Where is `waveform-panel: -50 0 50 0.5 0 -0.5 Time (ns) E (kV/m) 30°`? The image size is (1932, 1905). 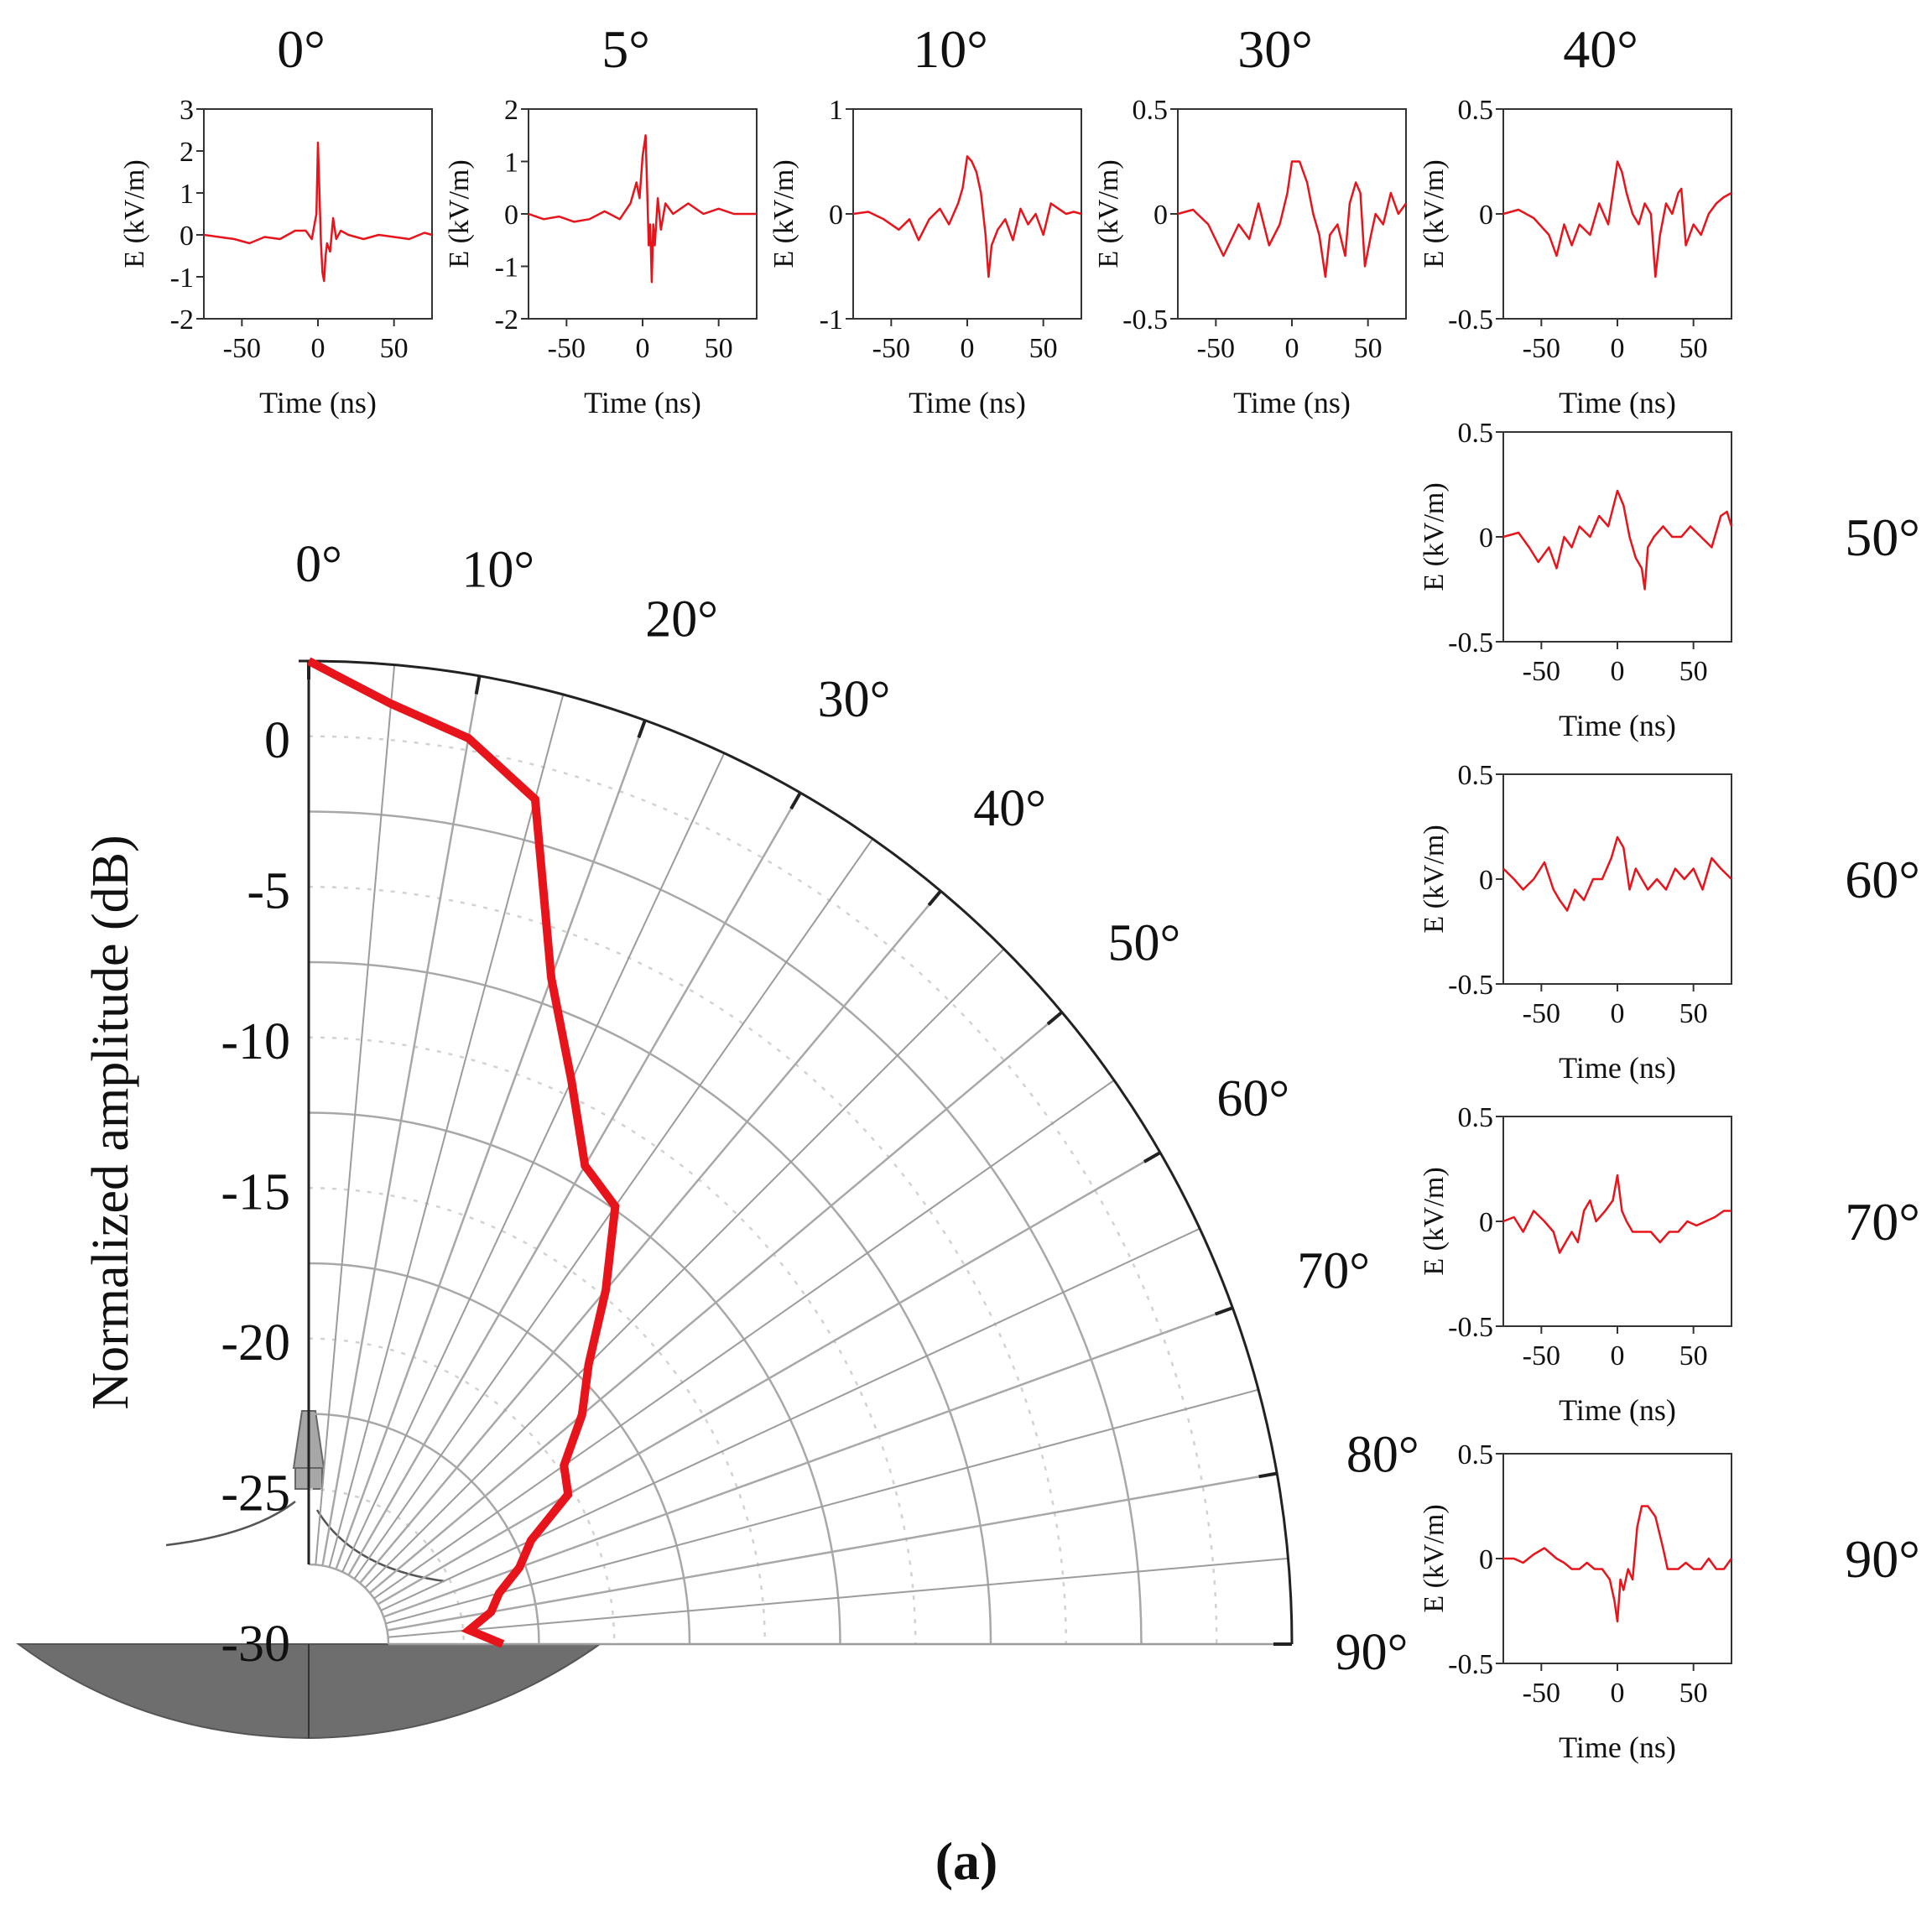 waveform-panel: -50 0 50 0.5 0 -0.5 Time (ns) E (kV/m) 30° is located at coordinates (1250, 219).